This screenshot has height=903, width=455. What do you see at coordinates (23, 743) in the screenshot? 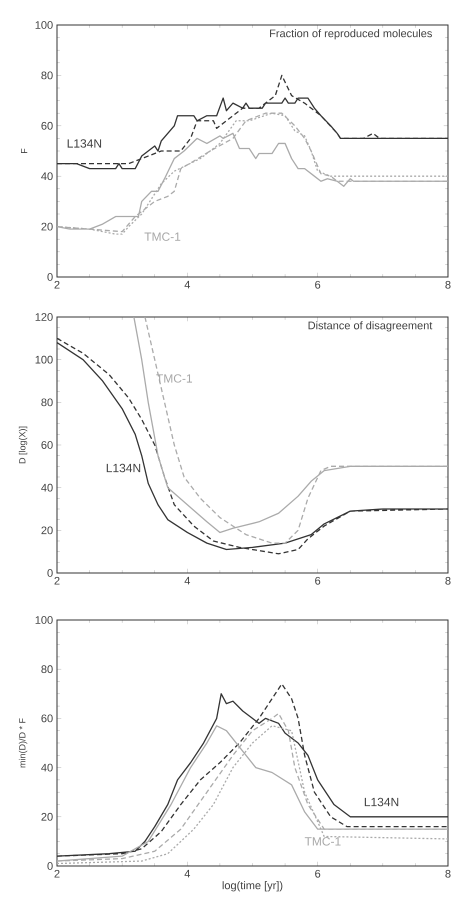
I see `y-axis-title: min(D)/D * F` at bounding box center [23, 743].